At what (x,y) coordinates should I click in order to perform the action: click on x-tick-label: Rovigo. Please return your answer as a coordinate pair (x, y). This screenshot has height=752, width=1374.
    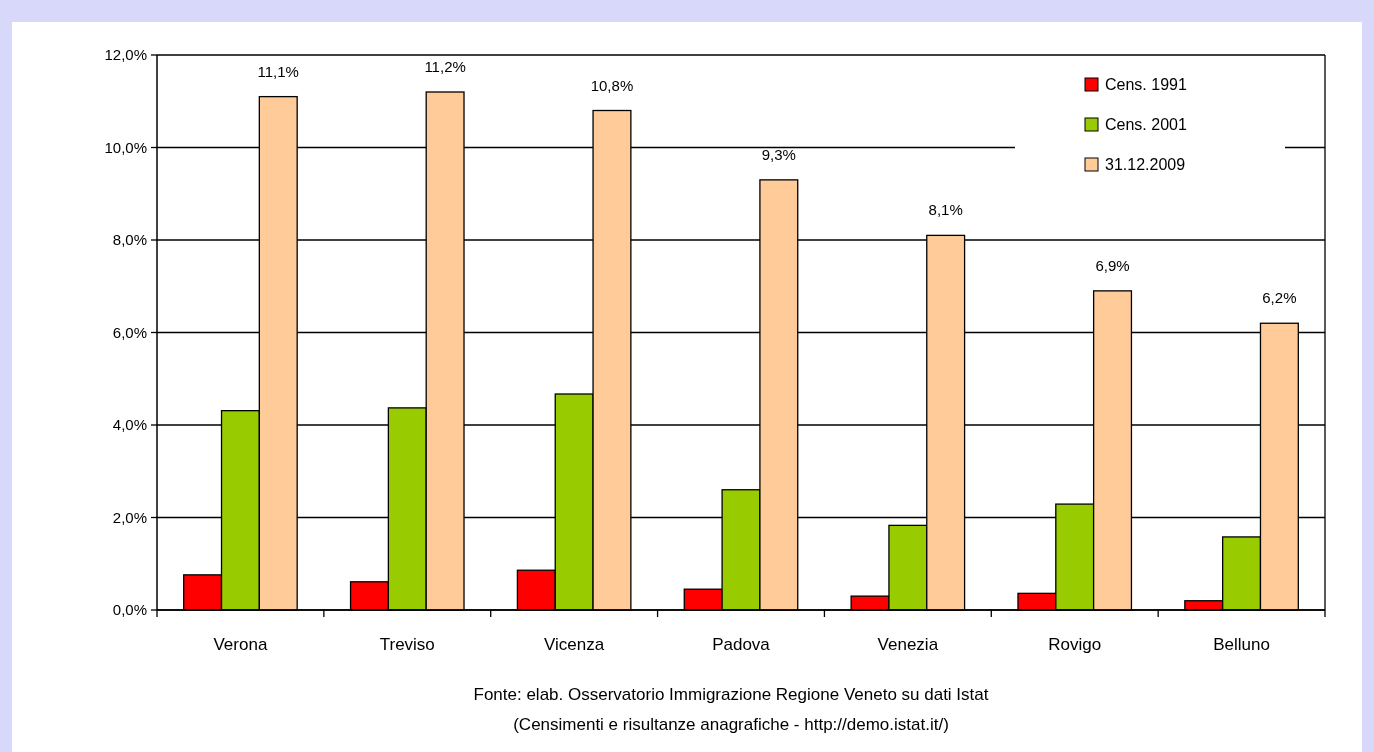
    Looking at the image, I should click on (1075, 644).